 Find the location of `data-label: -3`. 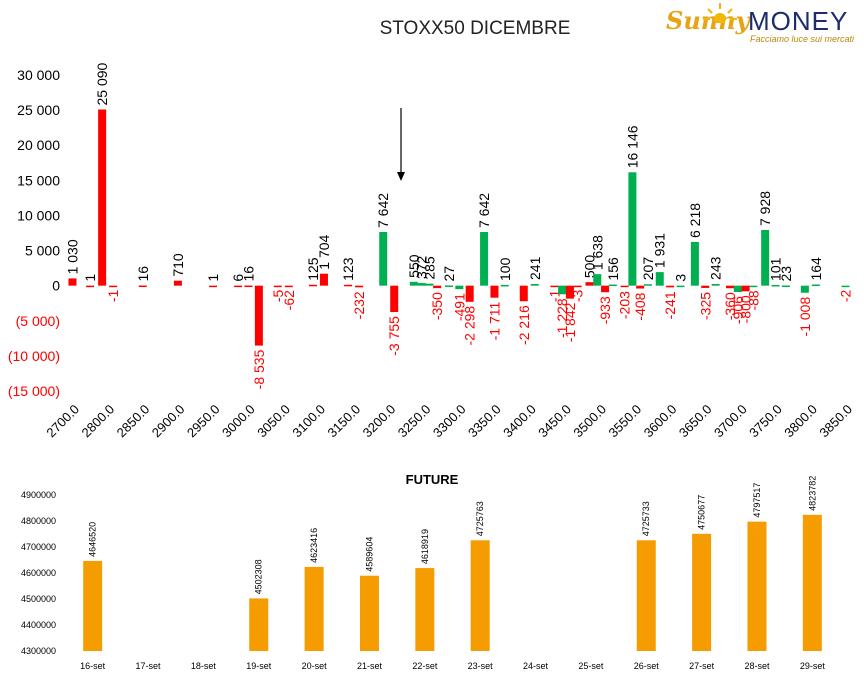

data-label: -3 is located at coordinates (578, 295).